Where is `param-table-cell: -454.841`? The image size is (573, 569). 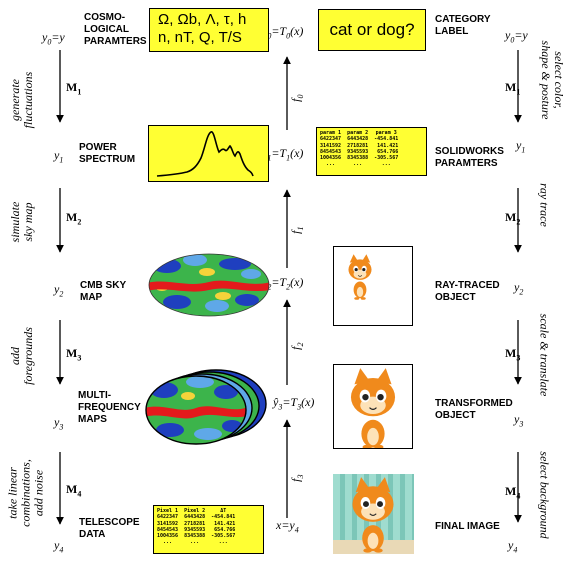 param-table-cell: -454.841 is located at coordinates (386, 139).